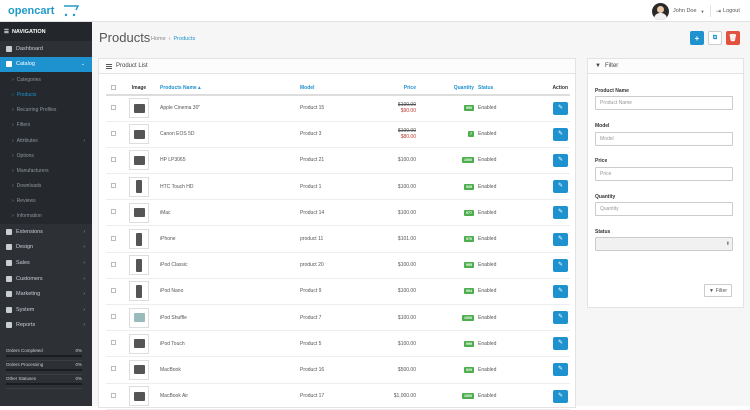 The height and width of the screenshot is (410, 750). What do you see at coordinates (228, 344) in the screenshot?
I see `product-name: iPod Touch` at bounding box center [228, 344].